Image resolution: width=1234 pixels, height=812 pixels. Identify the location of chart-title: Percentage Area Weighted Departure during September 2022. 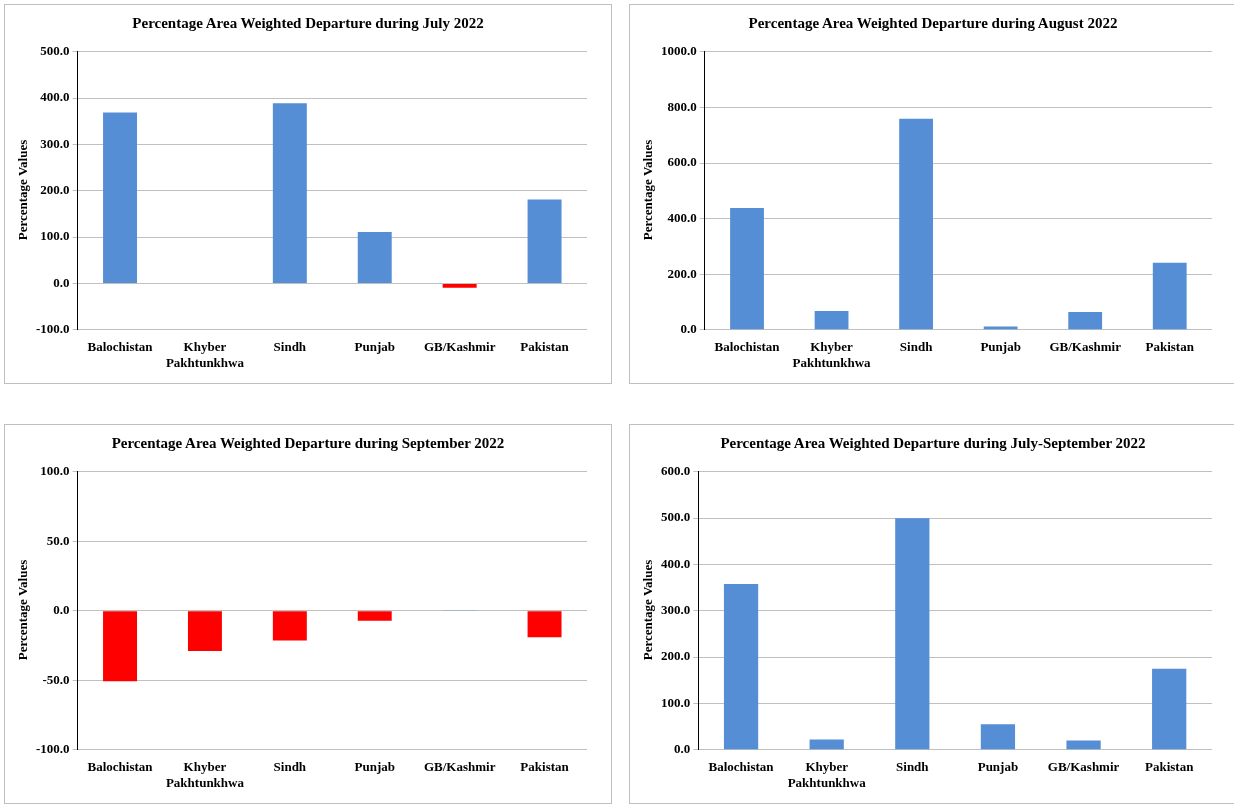
(308, 443).